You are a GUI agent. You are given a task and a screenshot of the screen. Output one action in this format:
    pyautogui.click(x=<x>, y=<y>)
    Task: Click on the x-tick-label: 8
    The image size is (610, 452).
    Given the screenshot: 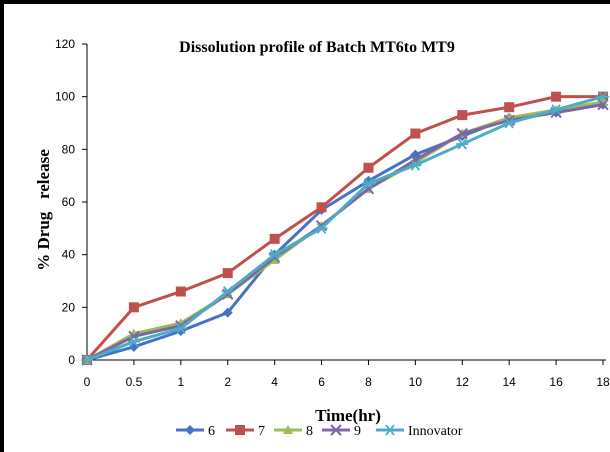 What is the action you would take?
    pyautogui.click(x=368, y=382)
    